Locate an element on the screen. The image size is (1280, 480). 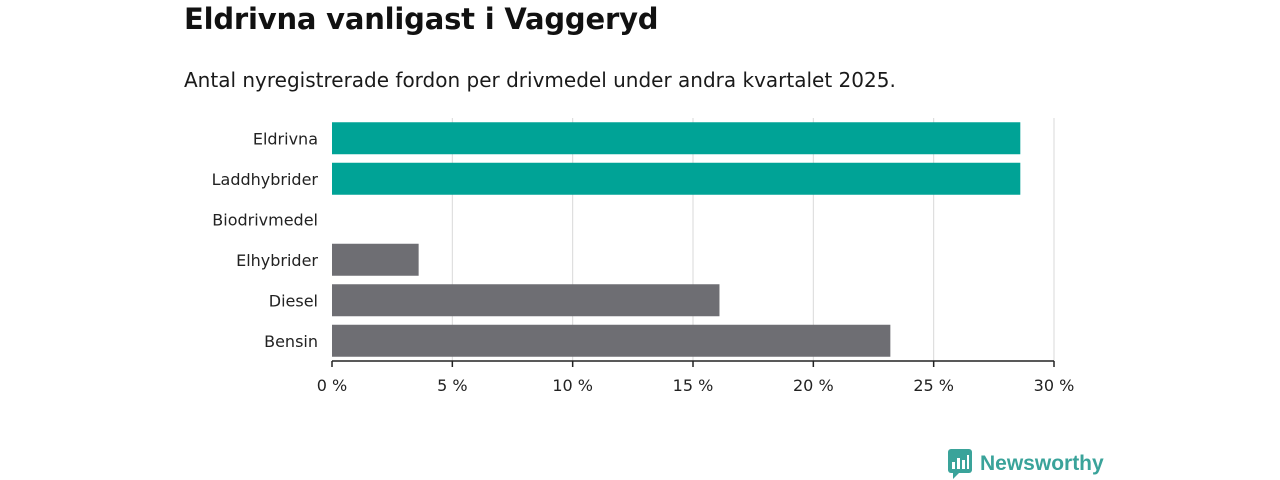
category-label: Diesel is located at coordinates (293, 300).